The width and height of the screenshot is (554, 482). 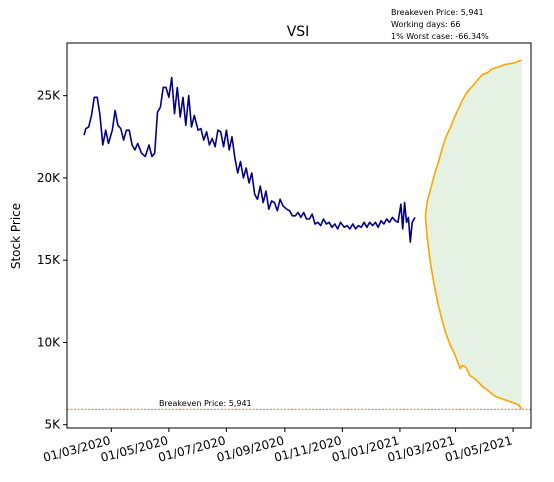 What do you see at coordinates (52, 425) in the screenshot?
I see `y-tick-label: 5K` at bounding box center [52, 425].